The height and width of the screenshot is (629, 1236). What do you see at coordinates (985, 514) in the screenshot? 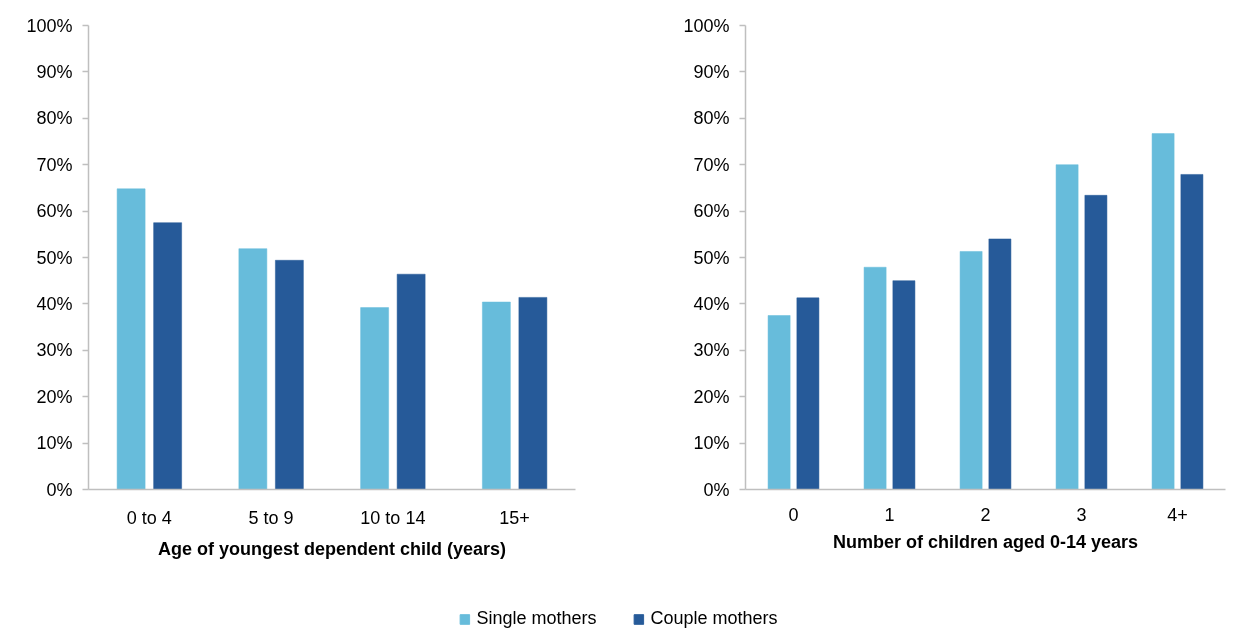
I see `x-tick-label: 2` at bounding box center [985, 514].